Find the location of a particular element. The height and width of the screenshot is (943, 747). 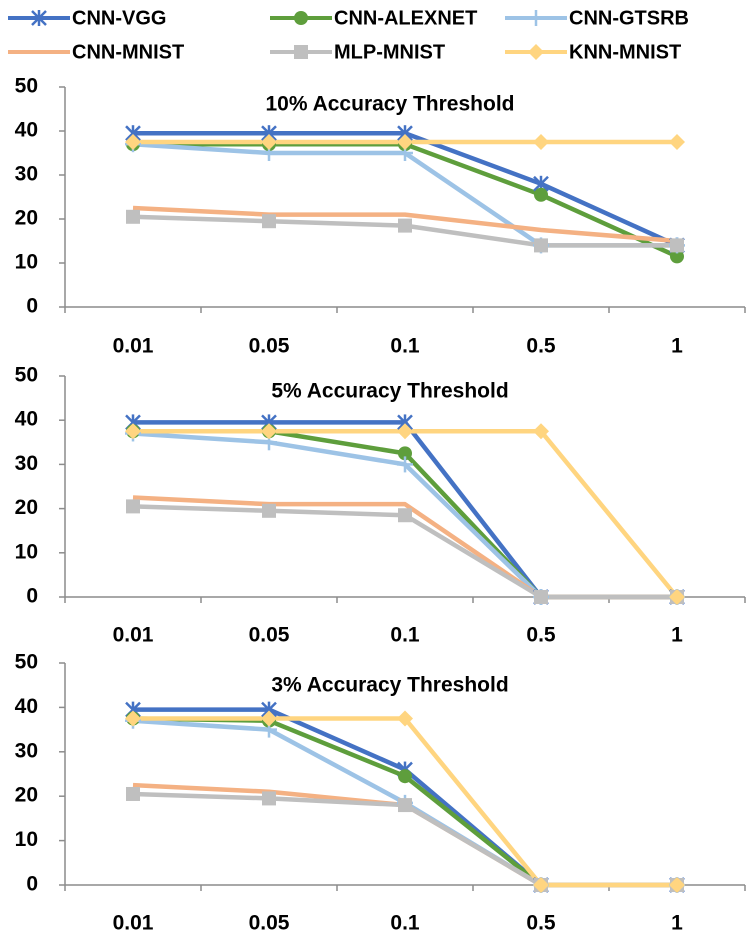

legend-label: MLP-MNIST is located at coordinates (389, 52).